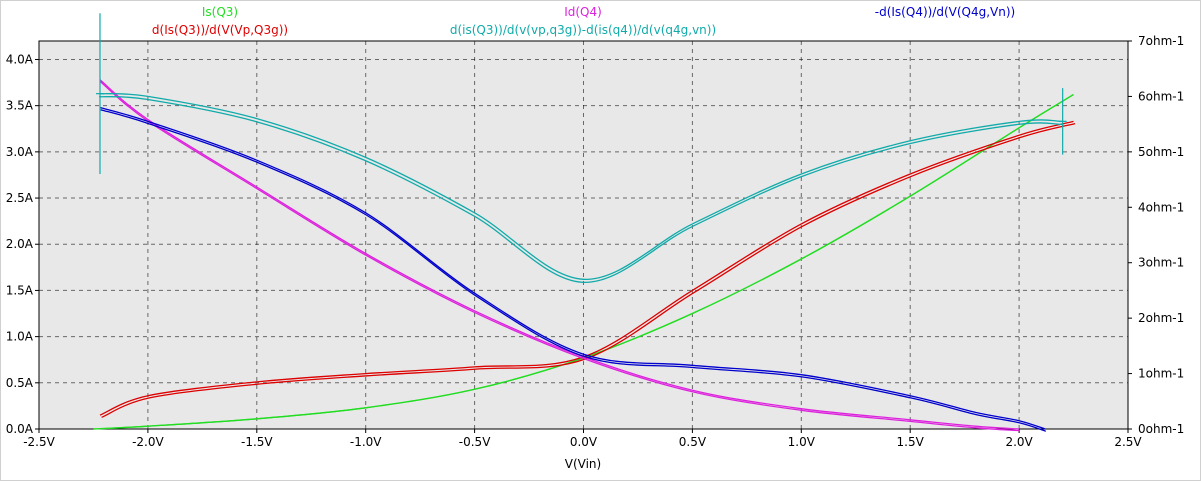 The height and width of the screenshot is (481, 1201). Describe the element at coordinates (20, 198) in the screenshot. I see `left-tick-label: 2.5A` at that location.